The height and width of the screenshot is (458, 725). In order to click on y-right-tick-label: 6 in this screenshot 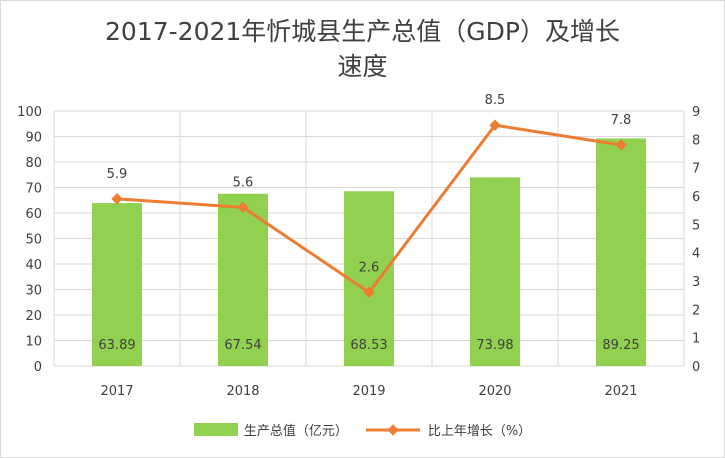, I will do `click(696, 197)`.